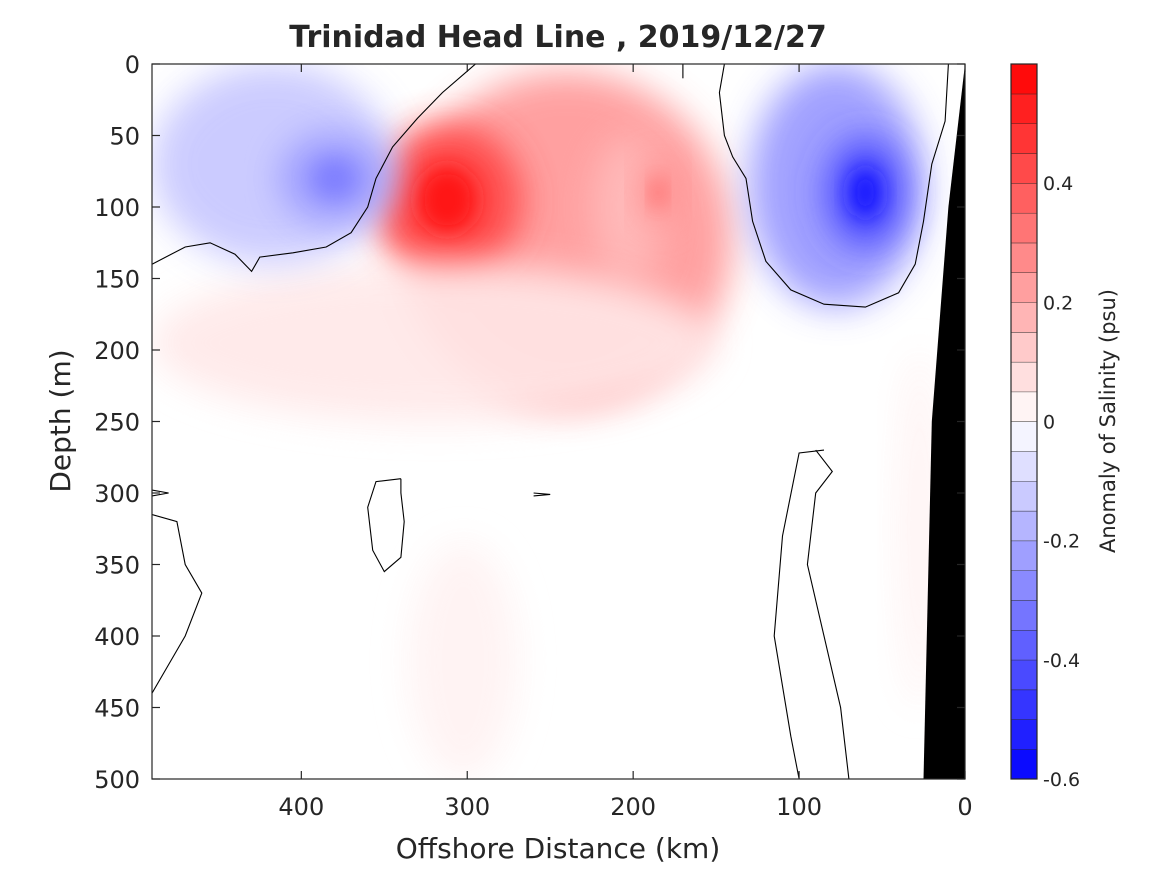 The width and height of the screenshot is (1167, 875). What do you see at coordinates (1049, 423) in the screenshot?
I see `colorbar-tick-label: 0` at bounding box center [1049, 423].